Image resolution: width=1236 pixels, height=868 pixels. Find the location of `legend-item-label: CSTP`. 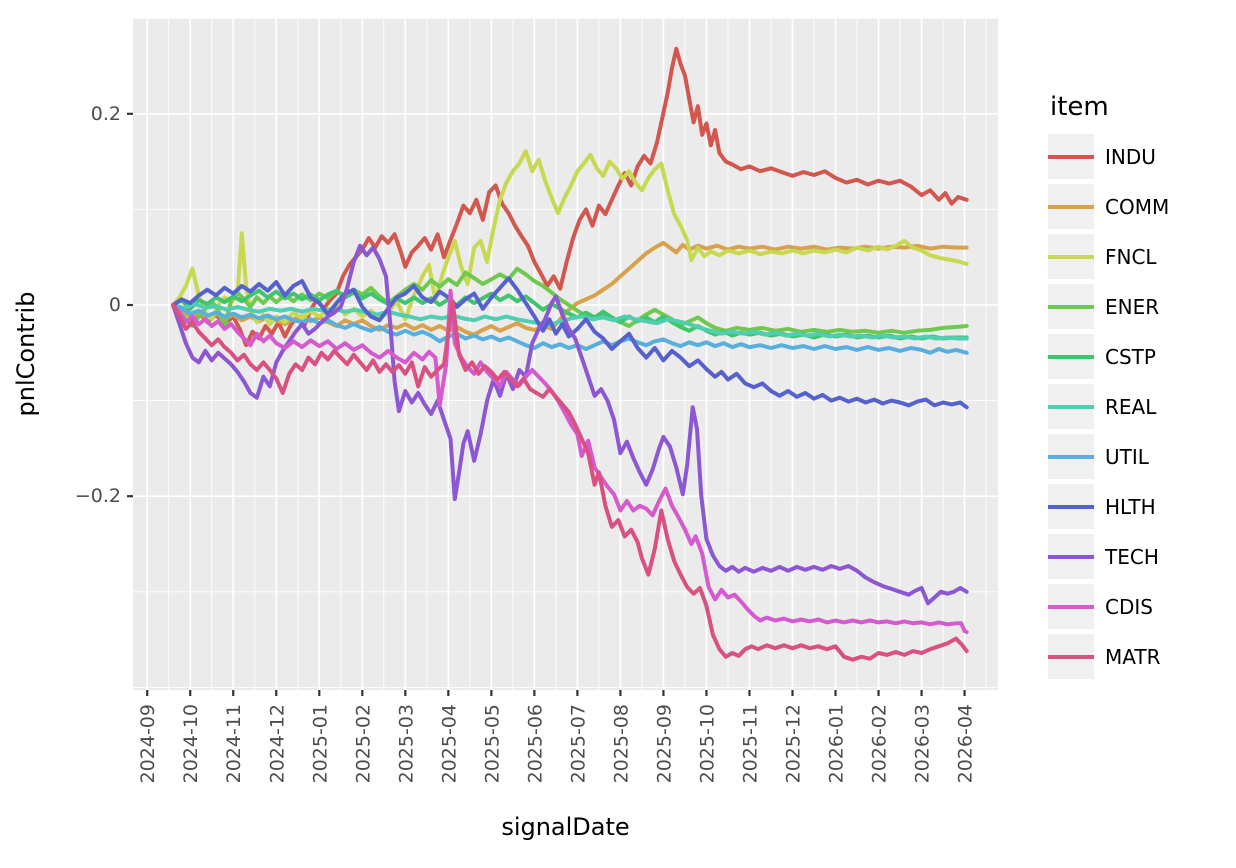

legend-item-label: CSTP is located at coordinates (1130, 356).